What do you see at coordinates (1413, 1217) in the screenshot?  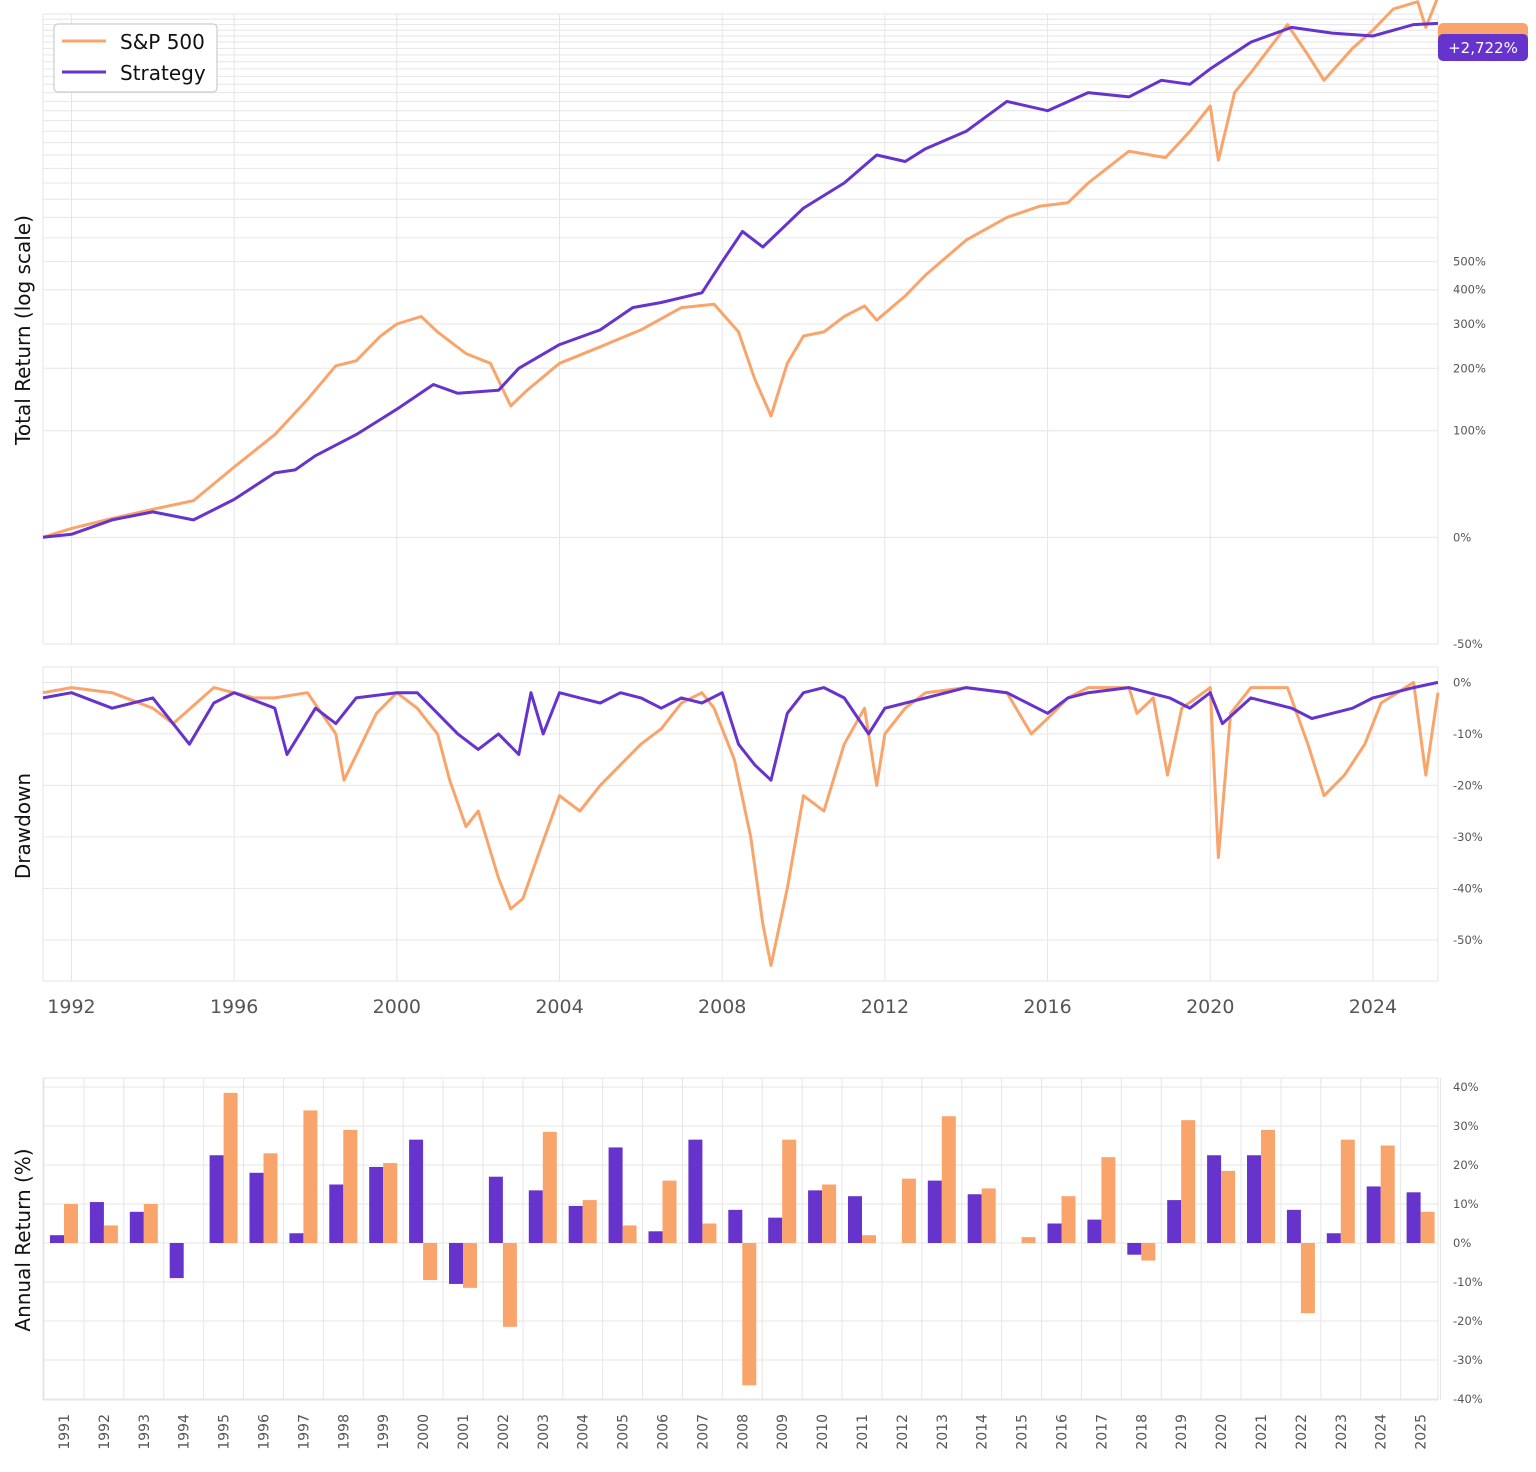 I see `bar-strategy-2025` at bounding box center [1413, 1217].